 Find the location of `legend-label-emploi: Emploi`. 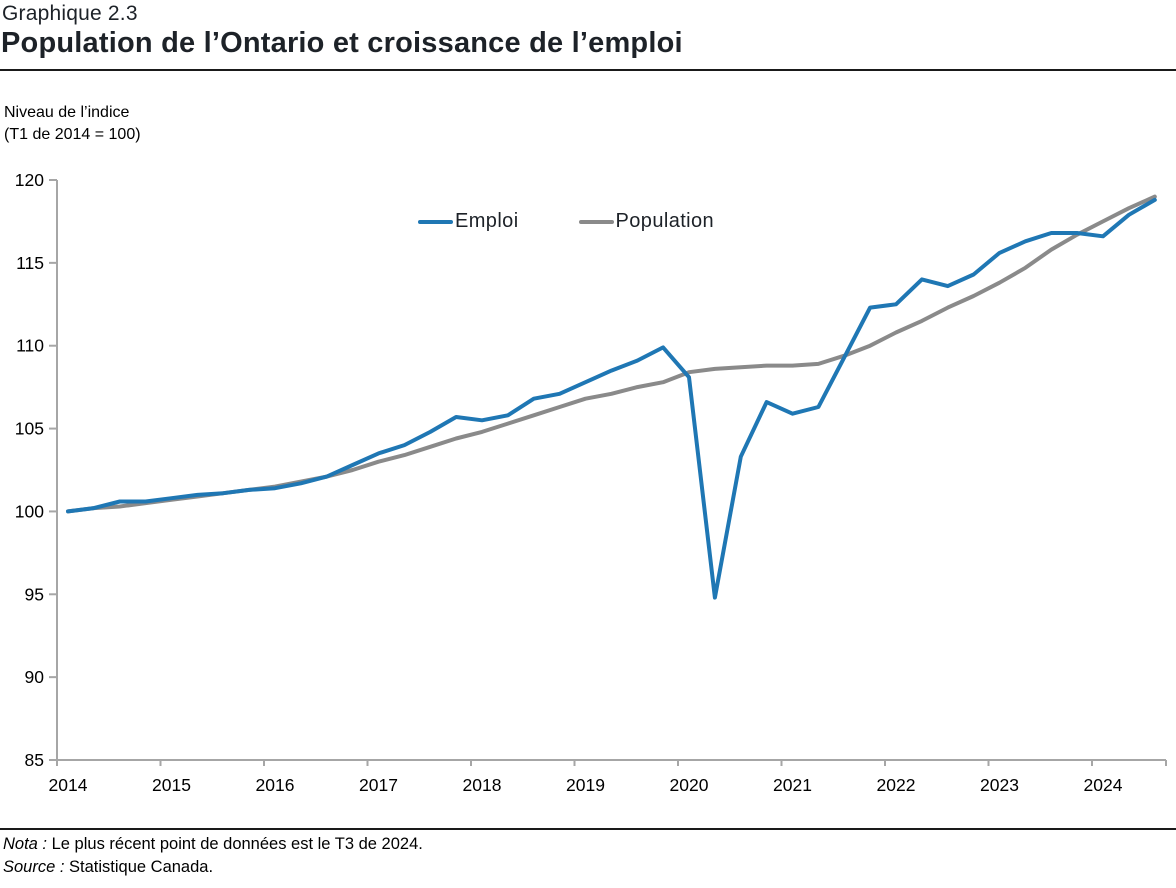

legend-label-emploi: Emploi is located at coordinates (487, 221).